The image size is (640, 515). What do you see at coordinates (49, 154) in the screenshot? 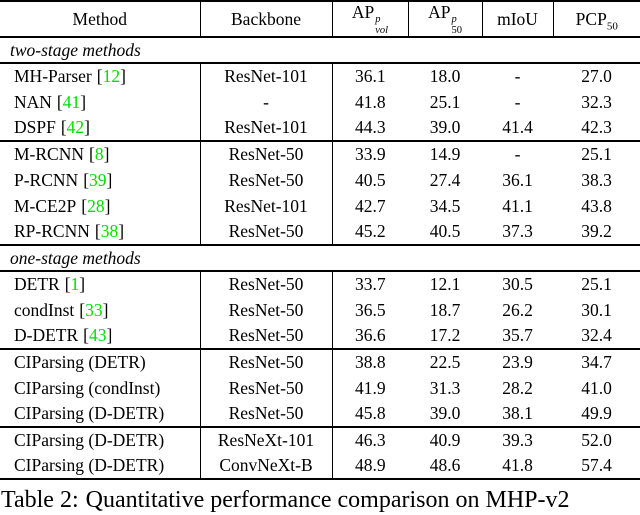
I see `method-name: M-RCNN` at bounding box center [49, 154].